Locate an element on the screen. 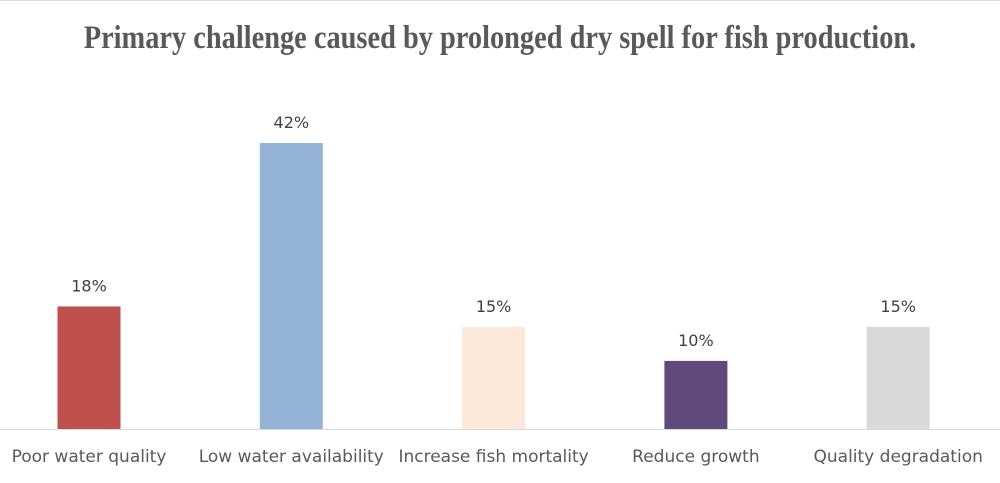 Image resolution: width=1000 pixels, height=483 pixels. data-label-1: 42% is located at coordinates (292, 122).